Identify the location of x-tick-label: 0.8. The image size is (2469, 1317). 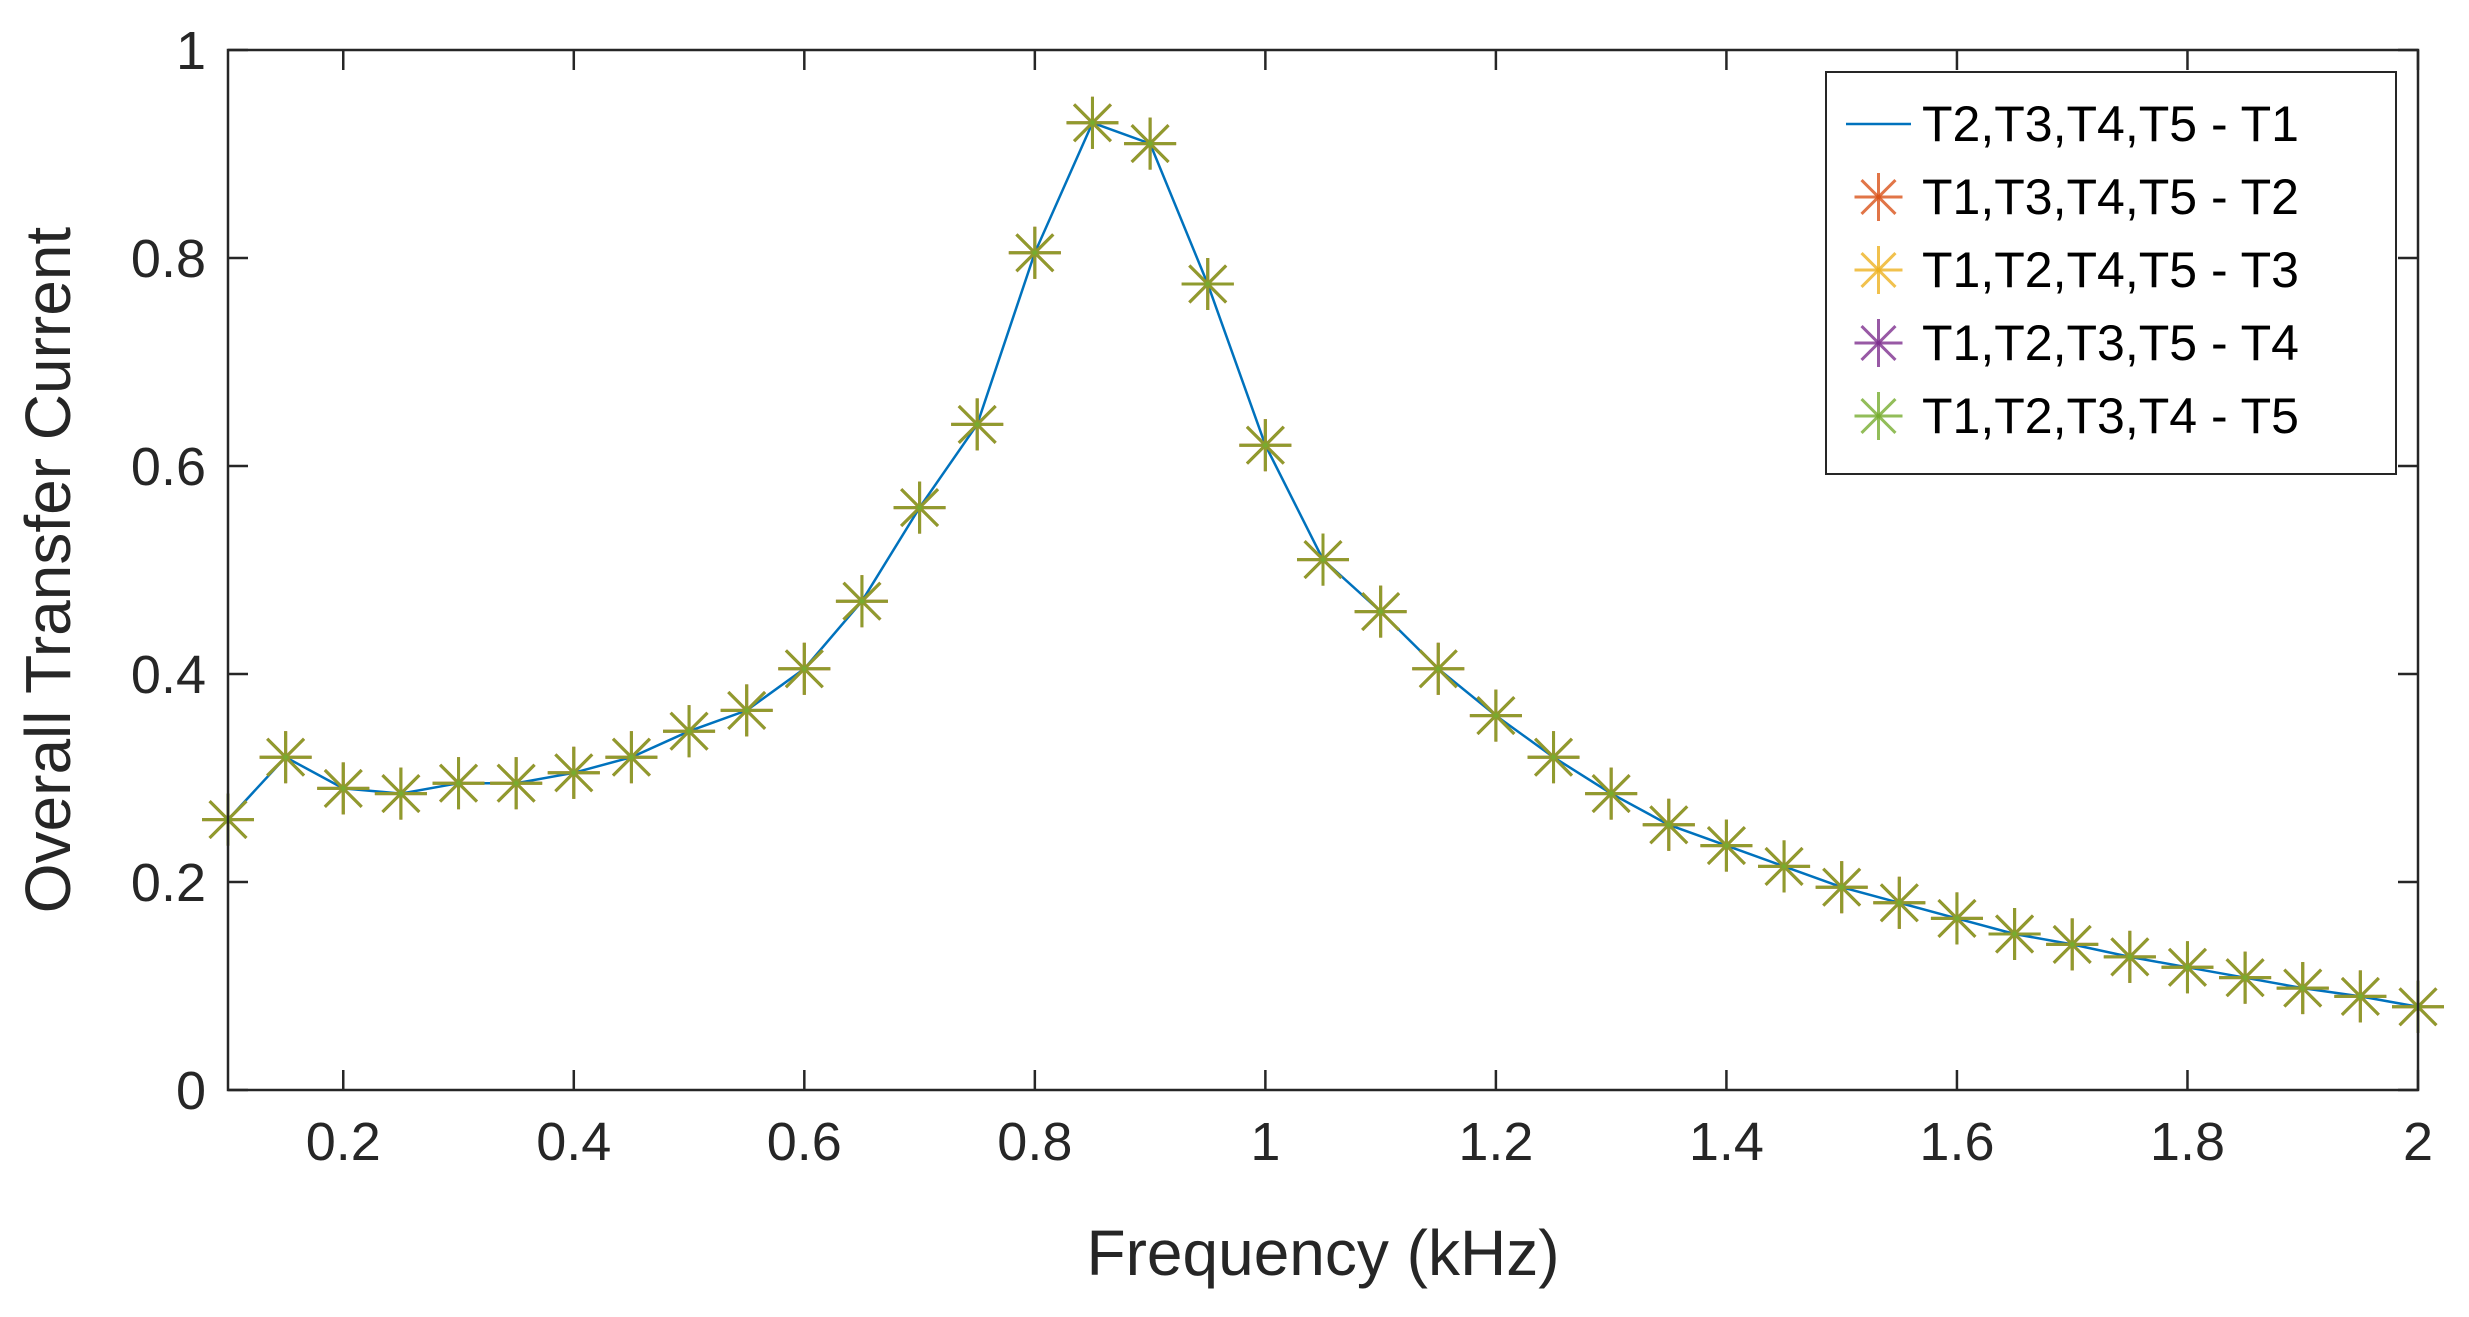
(1034, 1142).